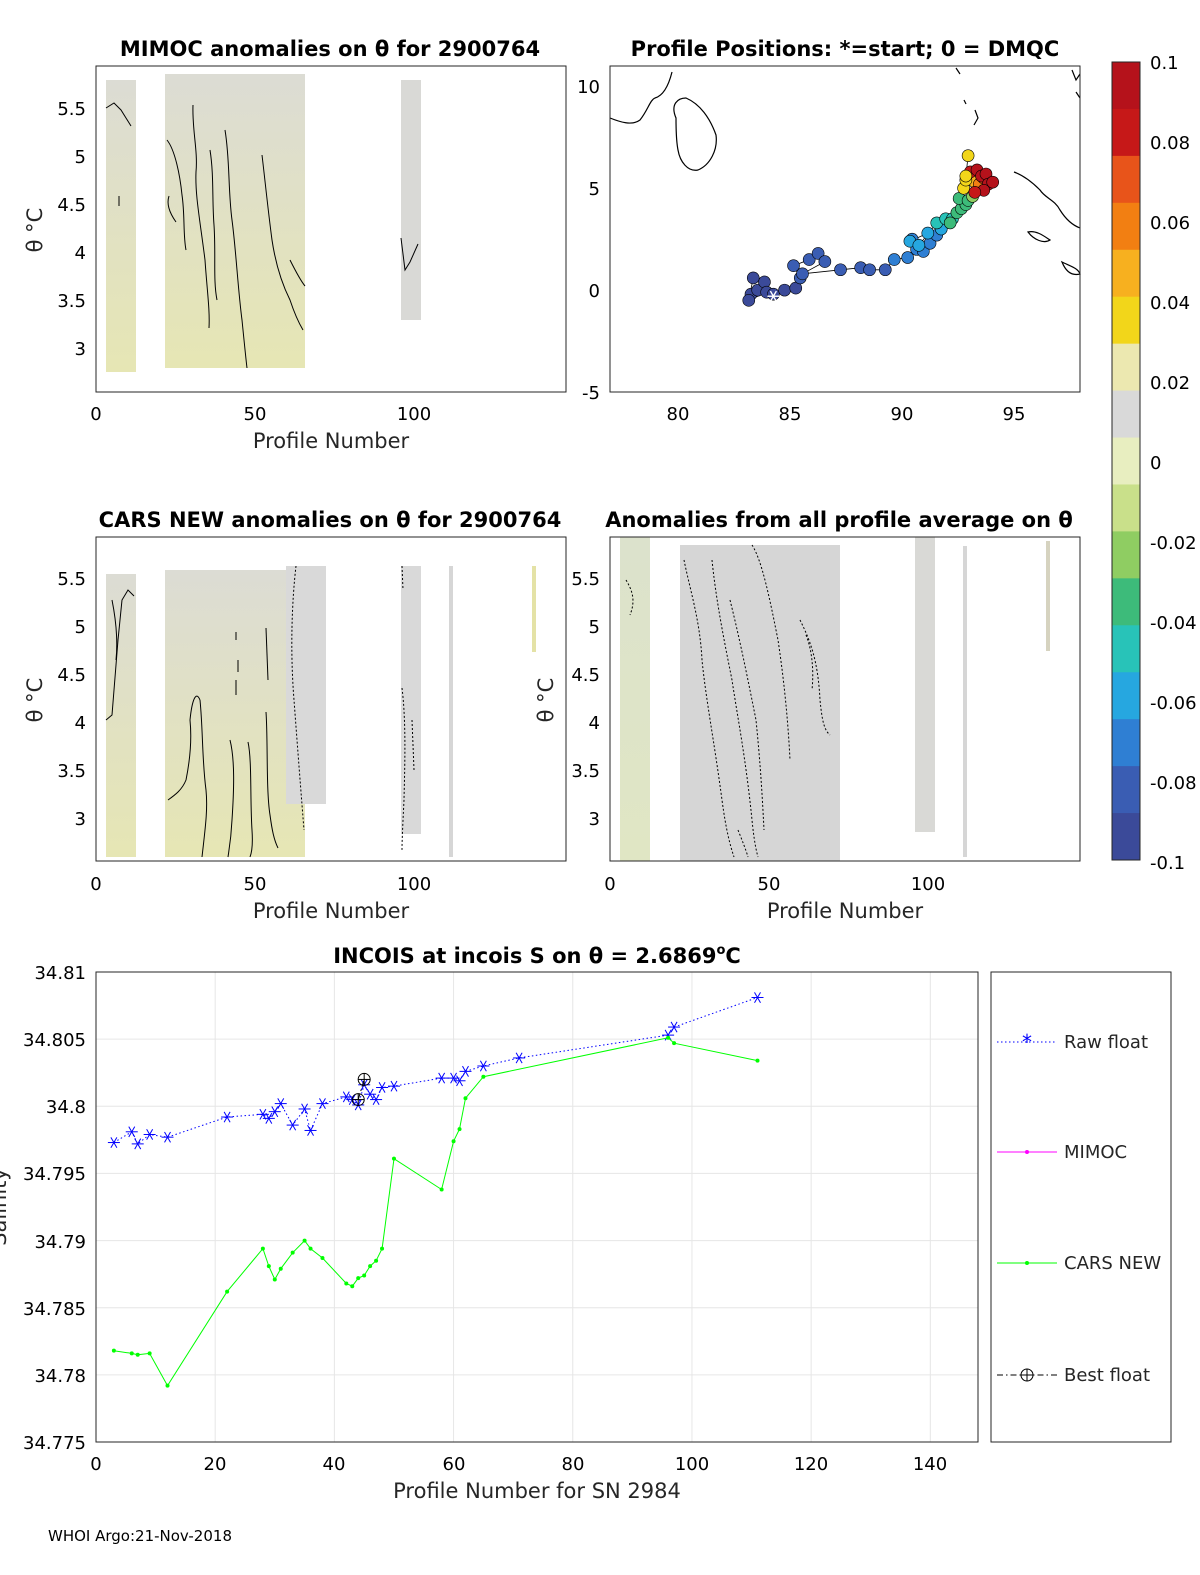  Describe the element at coordinates (720, 950) in the screenshot. I see `incois-title-unit: o` at that location.